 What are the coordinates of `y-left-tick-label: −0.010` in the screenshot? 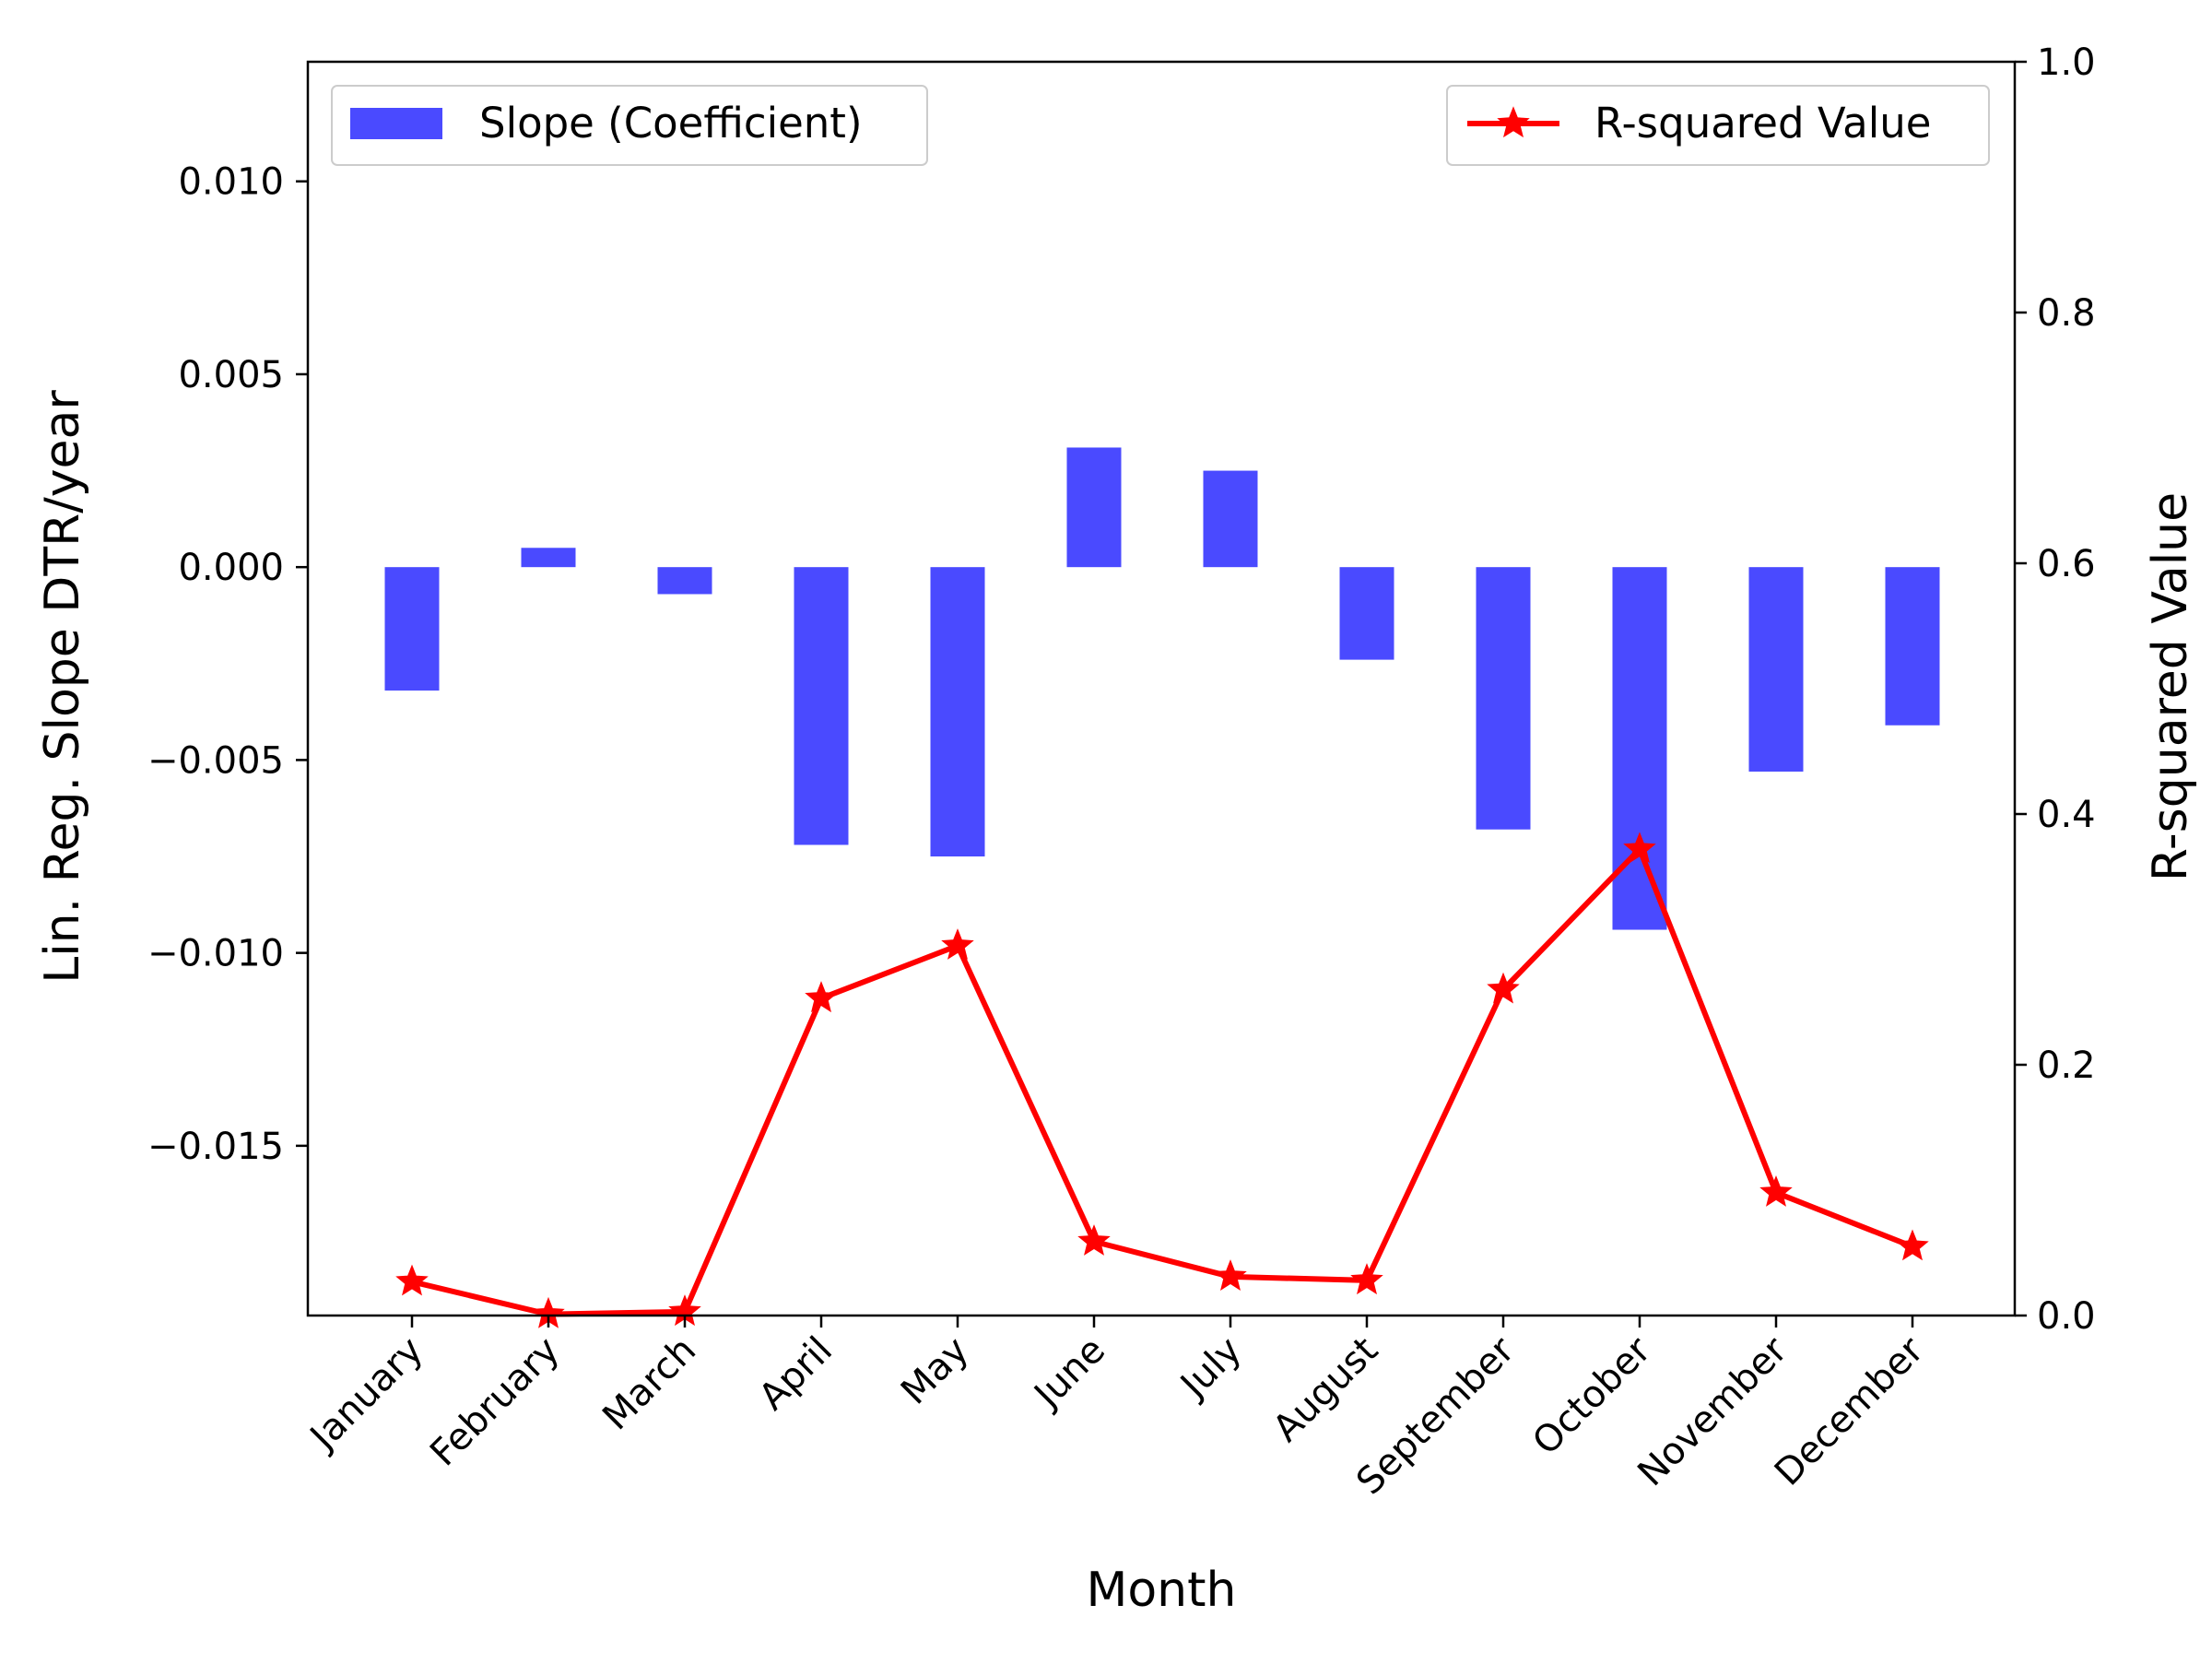 It's located at (215, 954).